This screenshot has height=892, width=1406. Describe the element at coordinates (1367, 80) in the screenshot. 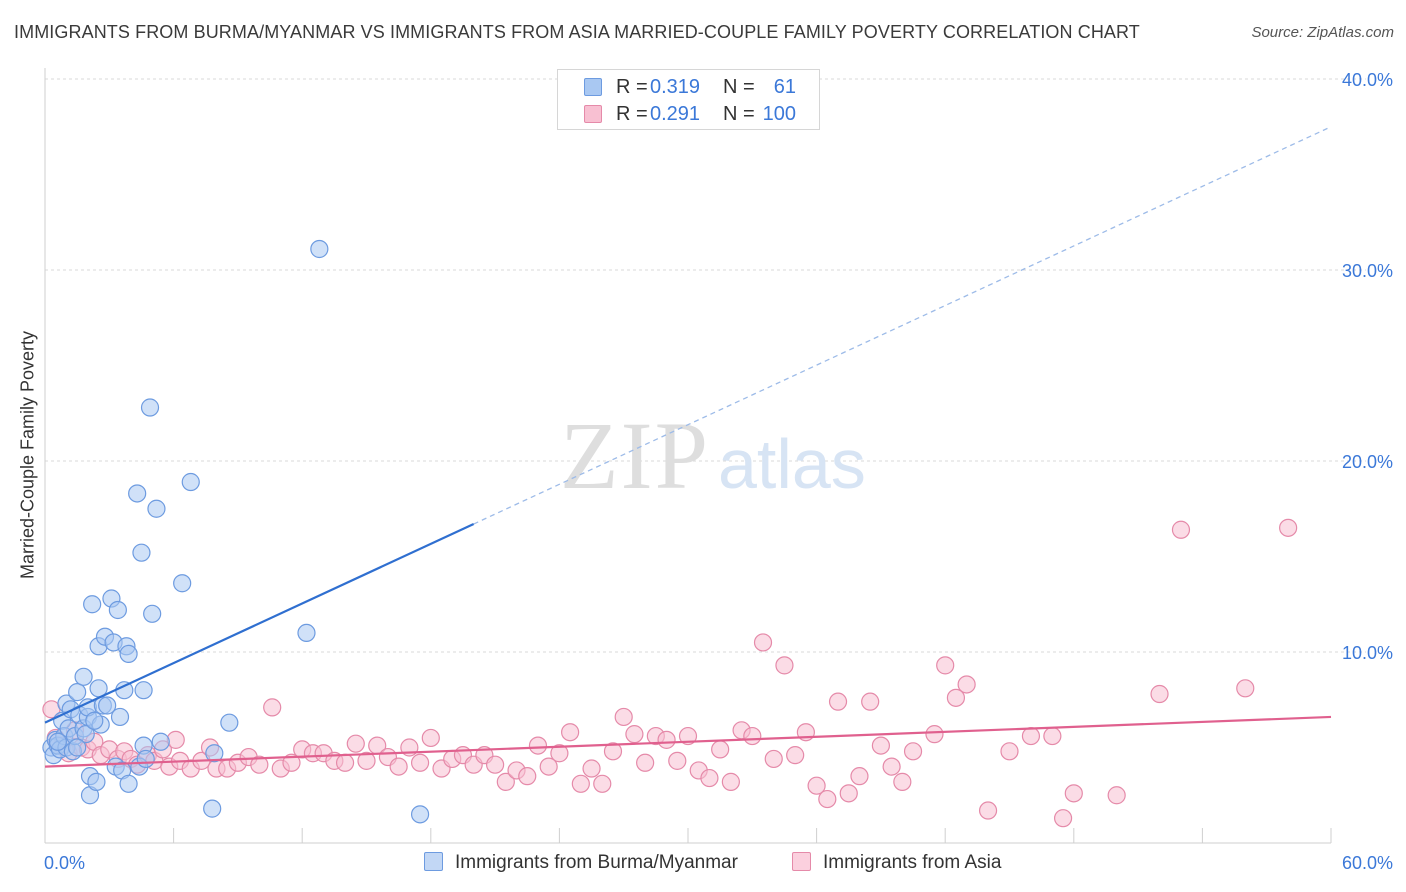

I see `y-tick-label: 40.0%` at that location.